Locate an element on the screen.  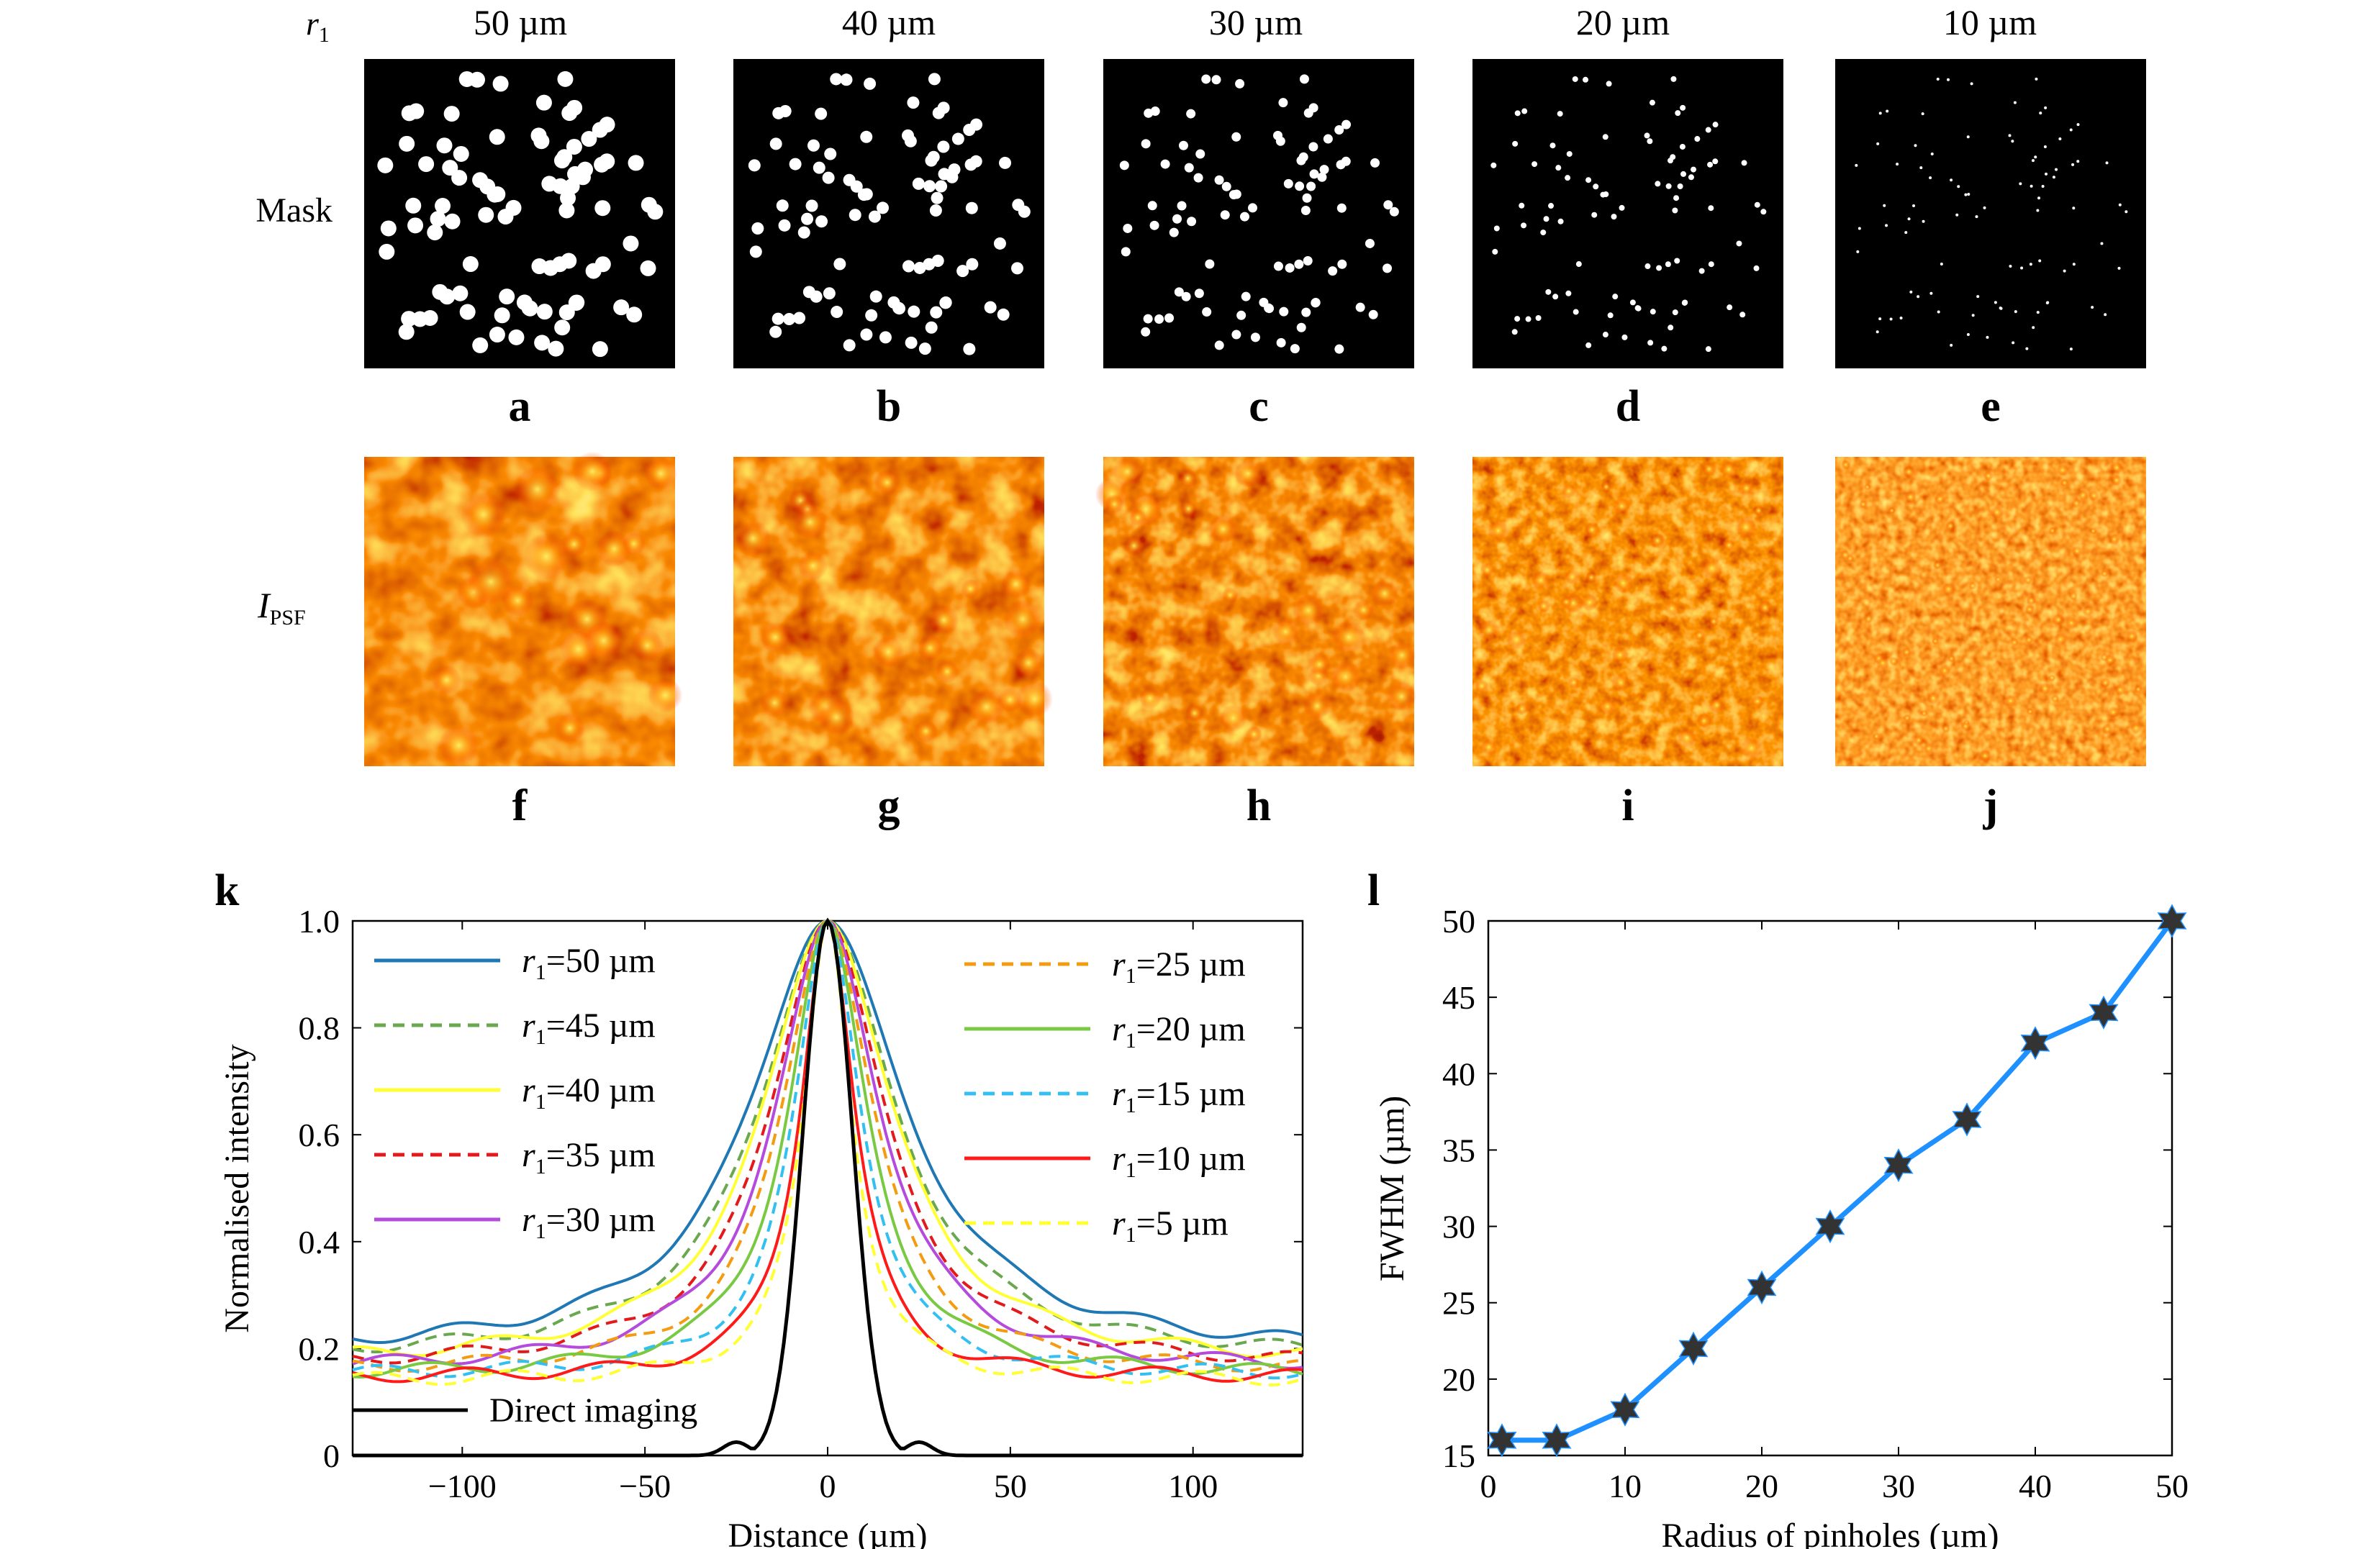
y-tick-label: 0.6 is located at coordinates (319, 1135).